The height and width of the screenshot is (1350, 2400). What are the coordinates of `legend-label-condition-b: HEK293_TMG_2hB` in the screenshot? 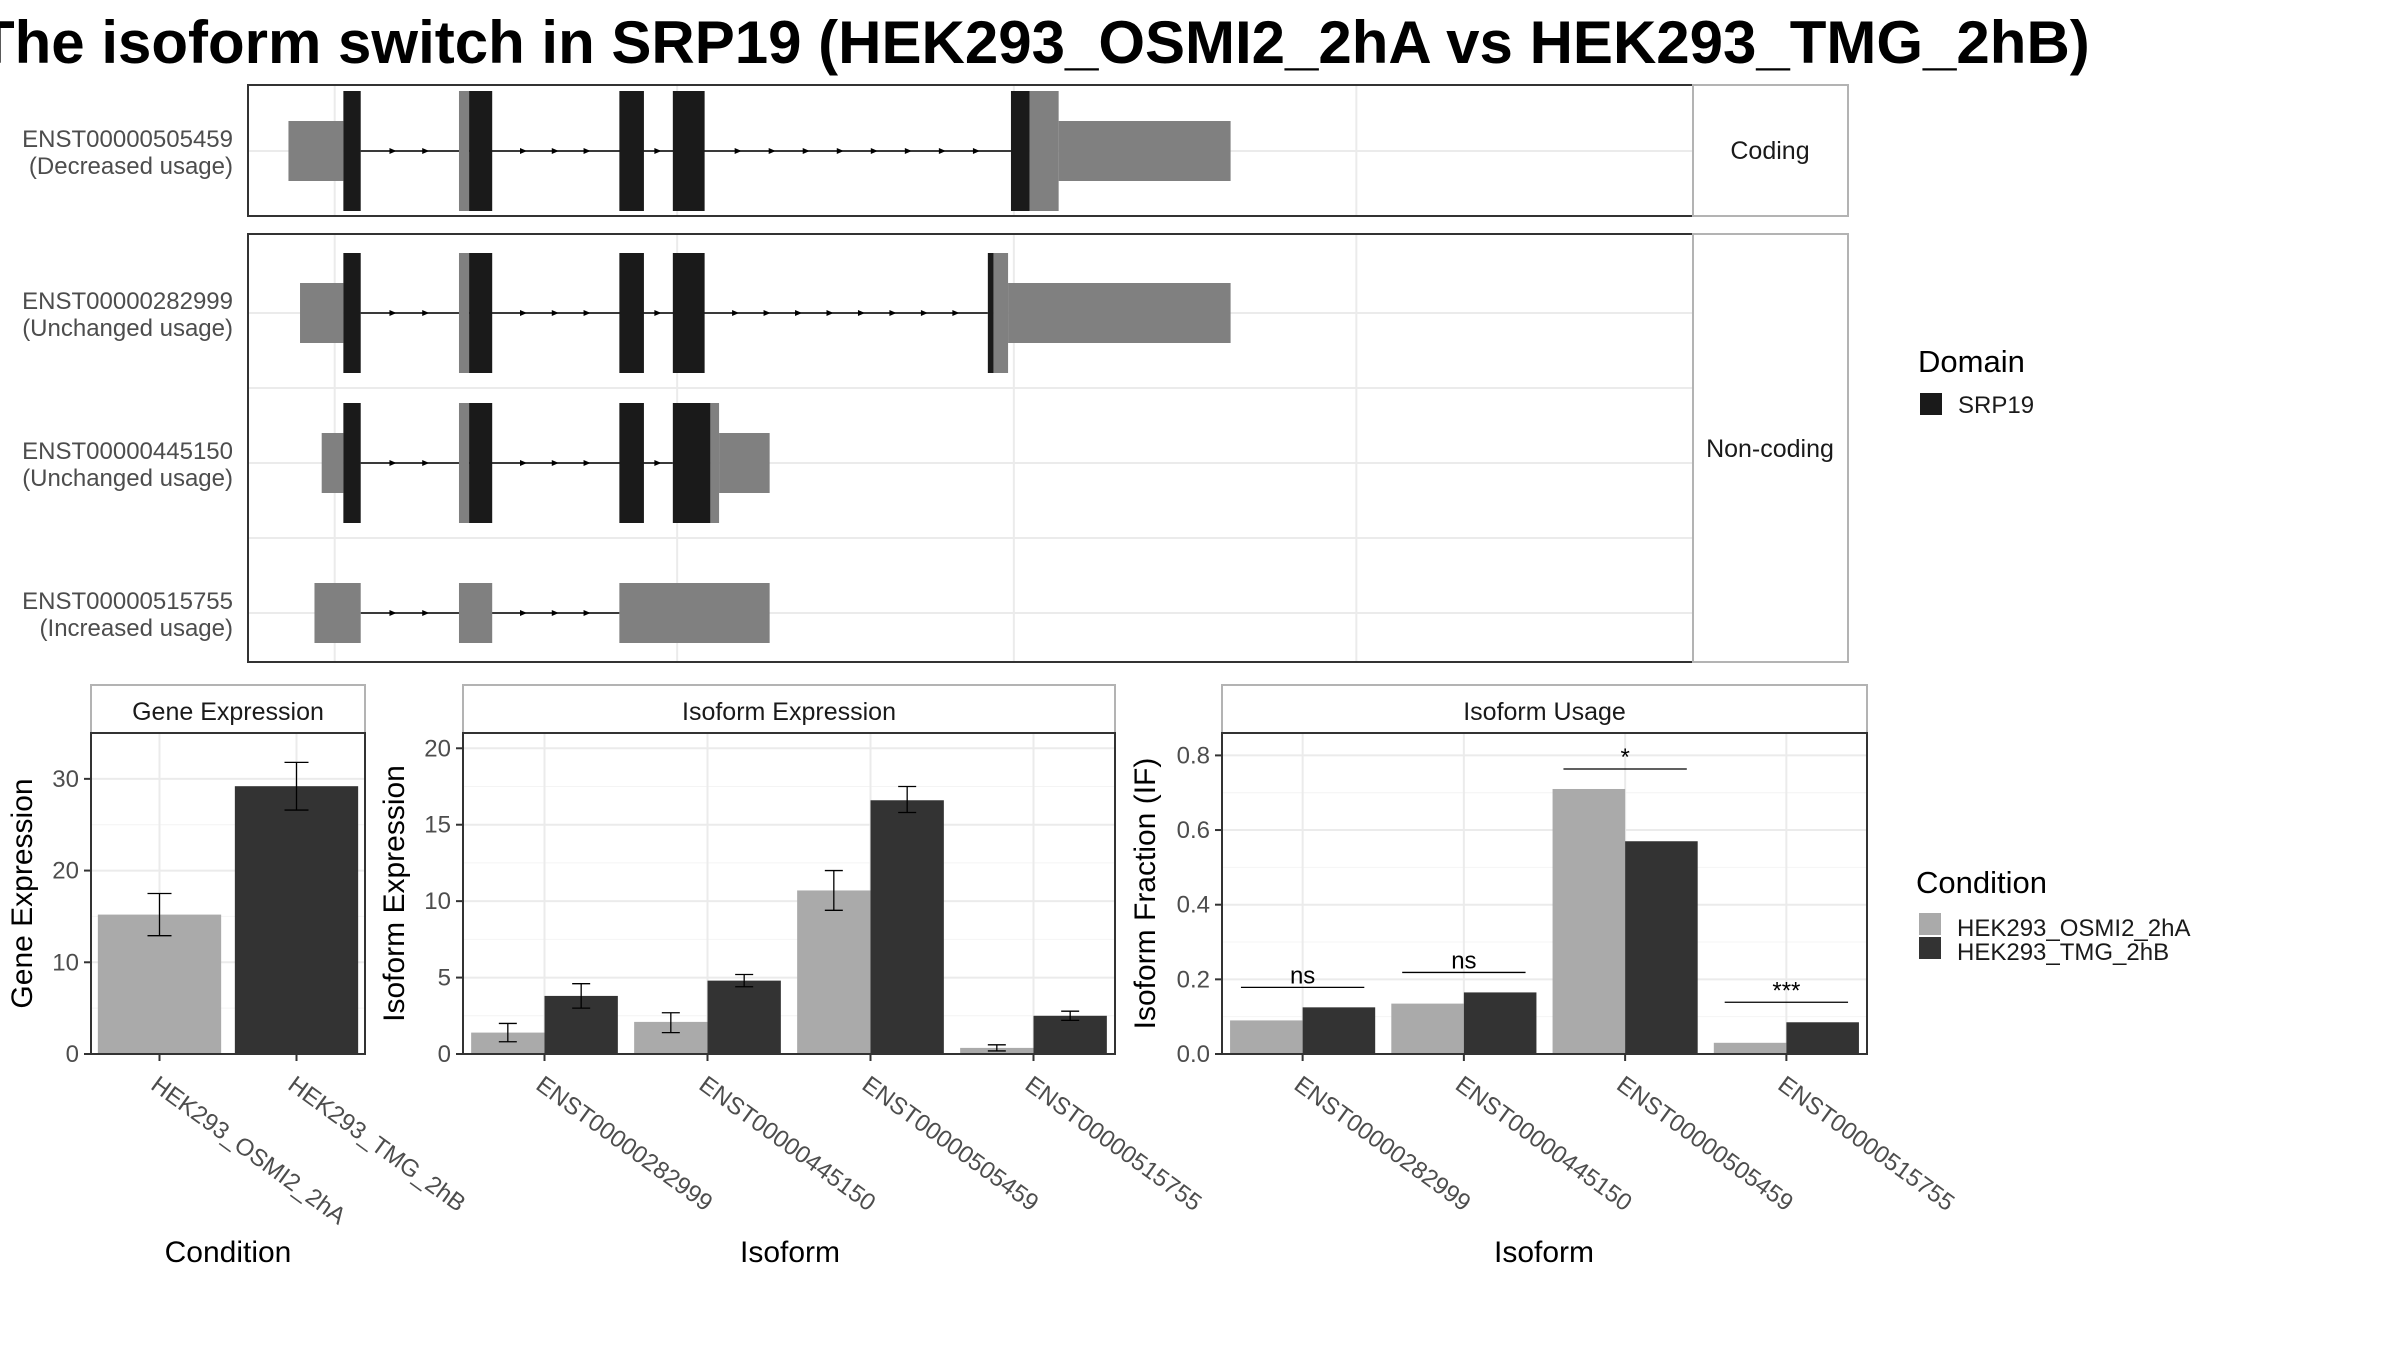 It's located at (2063, 952).